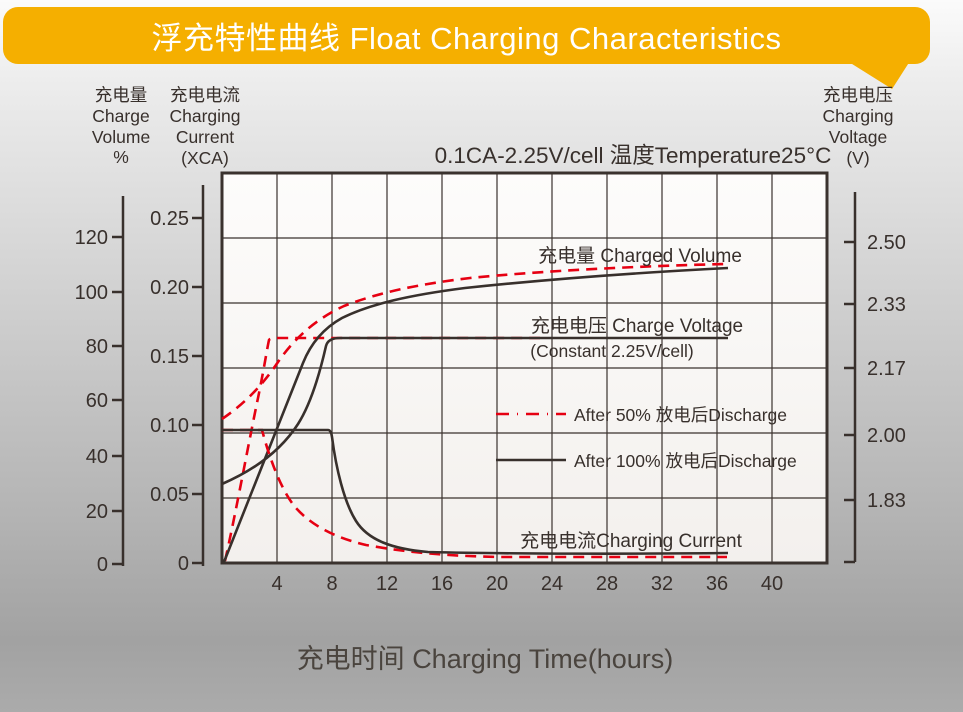  Describe the element at coordinates (886, 243) in the screenshot. I see `tick-label: 2.50` at that location.